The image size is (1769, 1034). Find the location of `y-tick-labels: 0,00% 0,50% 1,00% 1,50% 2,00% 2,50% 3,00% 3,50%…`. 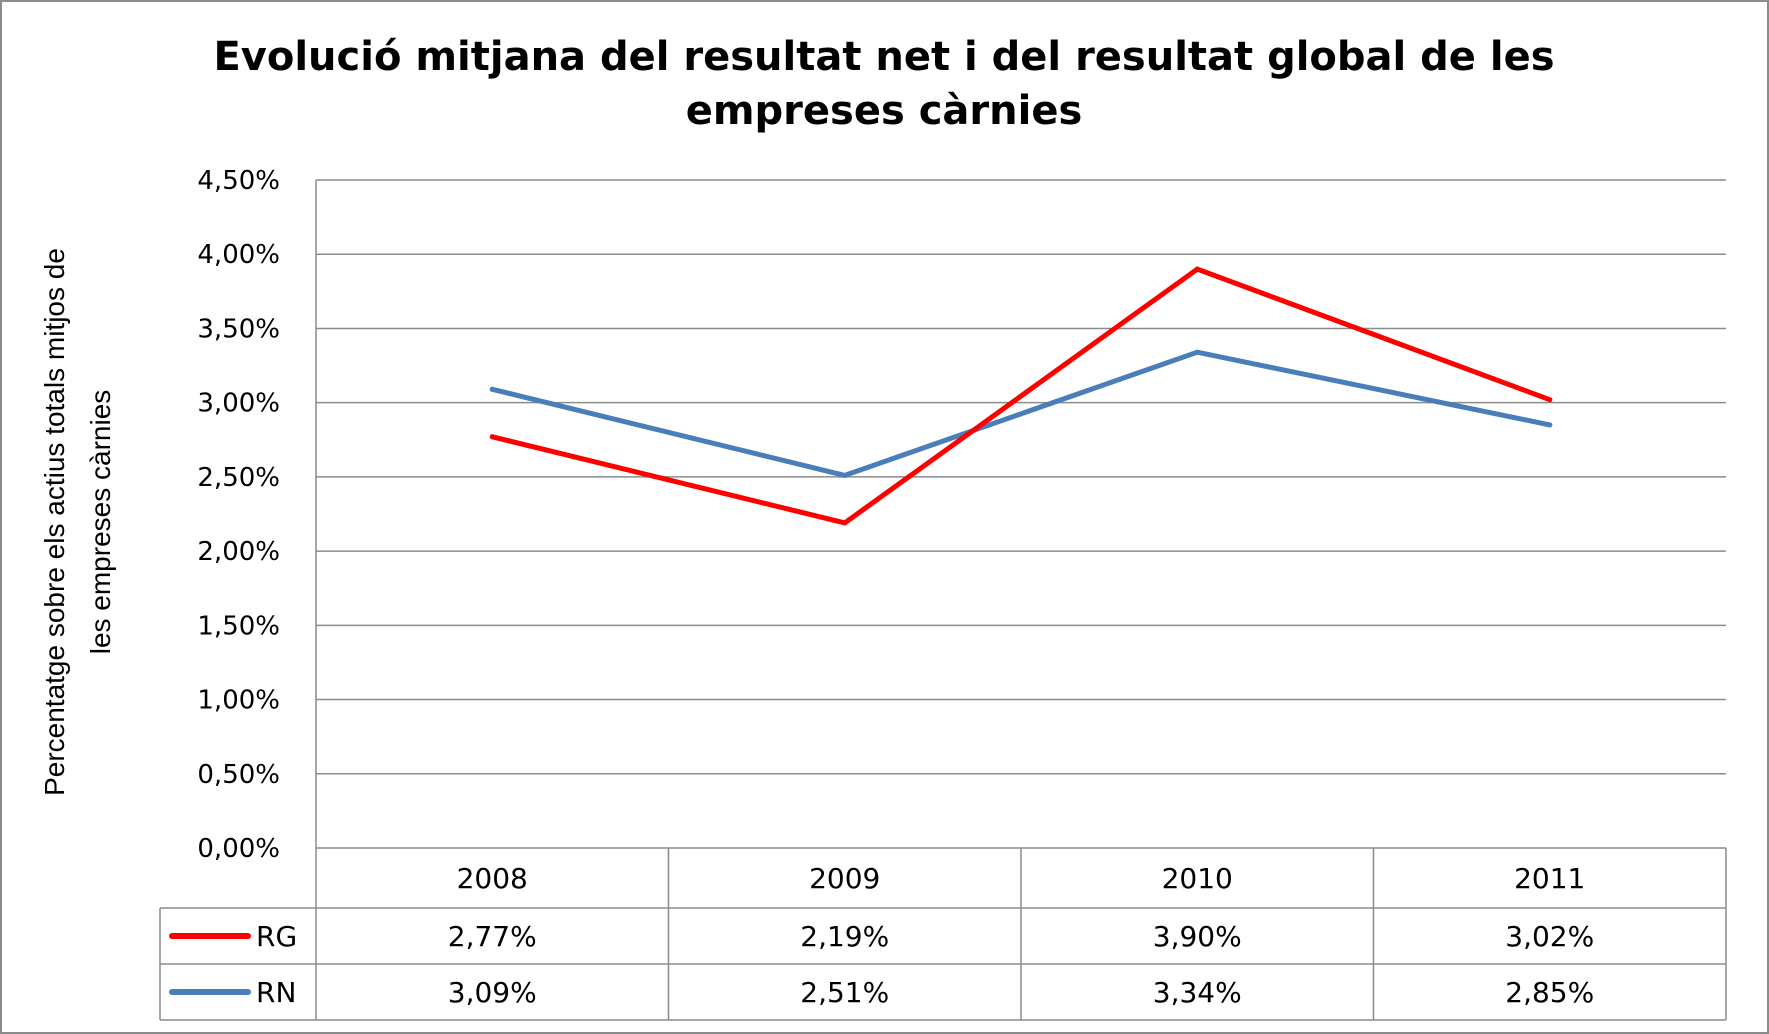

y-tick-labels: 0,00% 0,50% 1,00% 1,50% 2,00% 2,50% 3,00% 3,50%… is located at coordinates (238, 515).